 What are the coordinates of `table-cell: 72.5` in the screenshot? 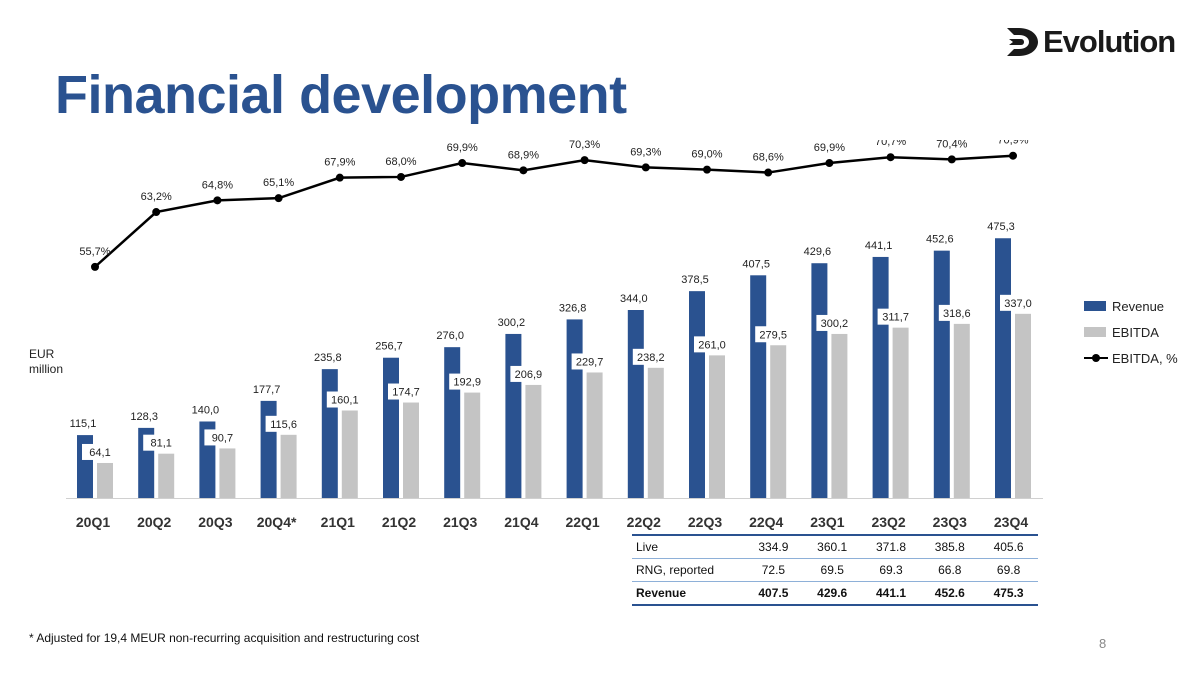 It's located at (773, 570).